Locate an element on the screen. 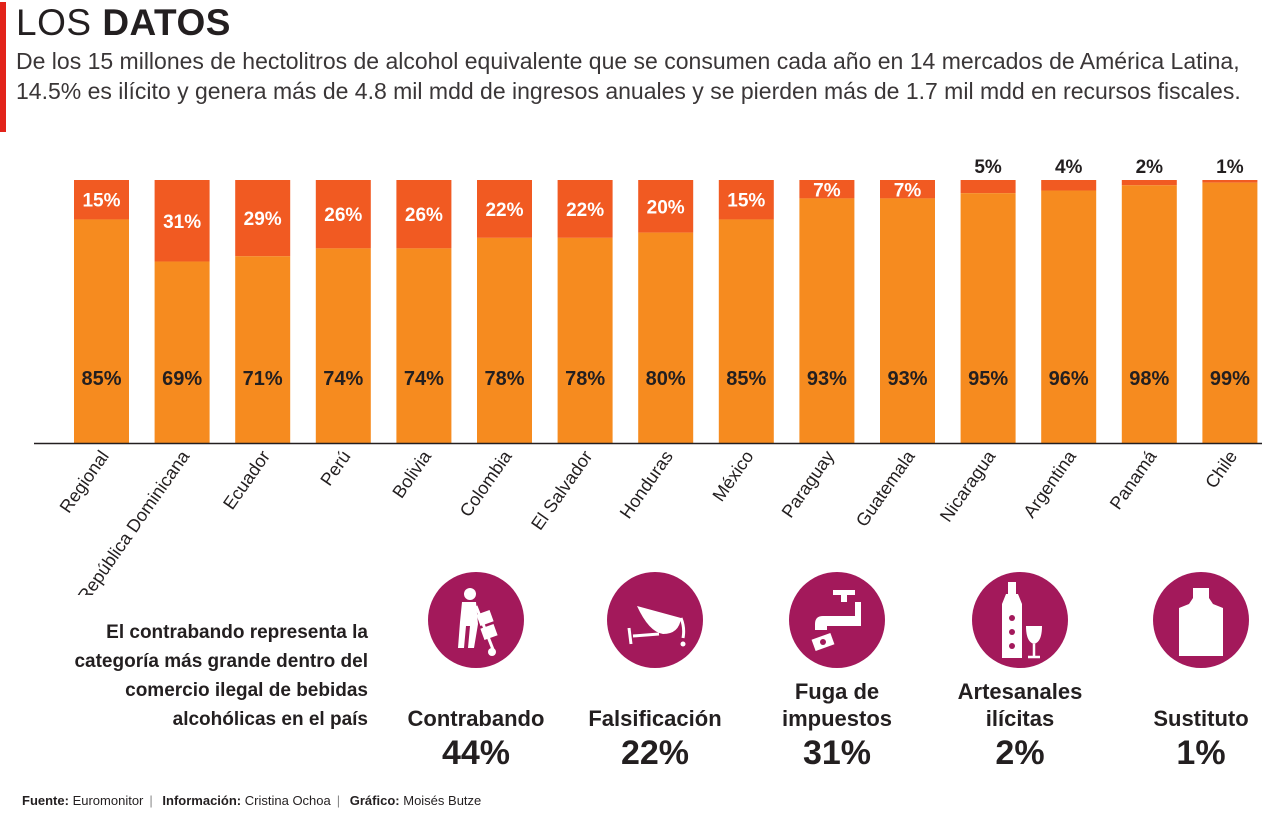  category-artesanales: Artesanales ilícitas 2% is located at coordinates (1020, 672).